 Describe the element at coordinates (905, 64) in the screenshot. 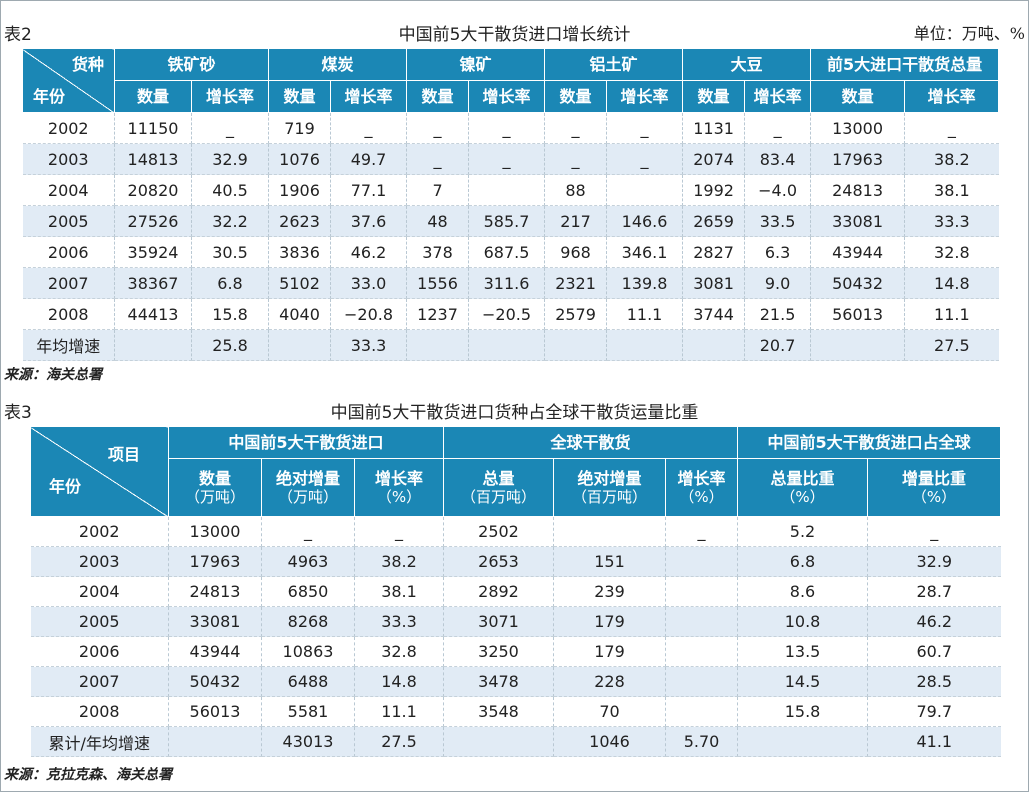

I see `table2-group-header: 前5大进口干散货总量` at that location.